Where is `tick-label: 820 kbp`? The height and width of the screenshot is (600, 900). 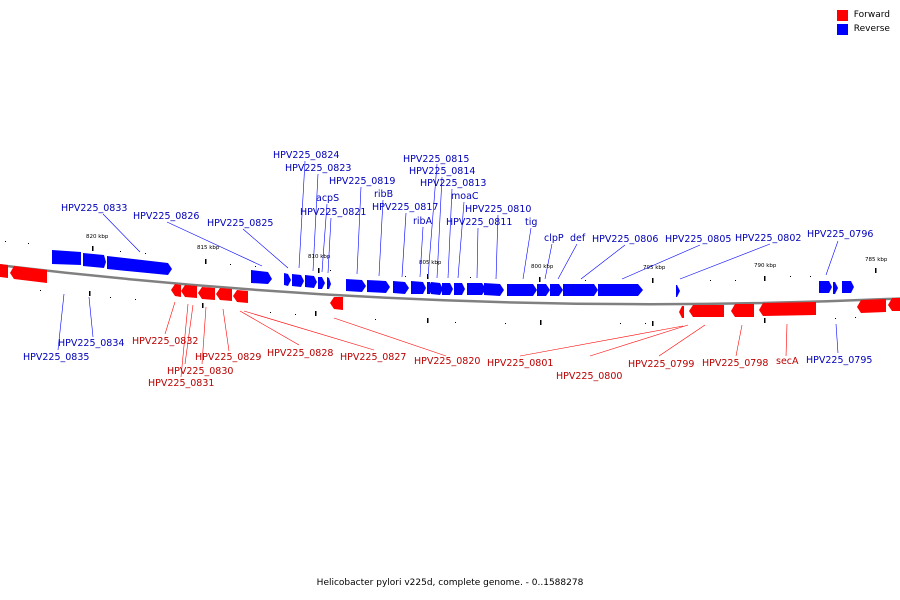 tick-label: 820 kbp is located at coordinates (97, 237).